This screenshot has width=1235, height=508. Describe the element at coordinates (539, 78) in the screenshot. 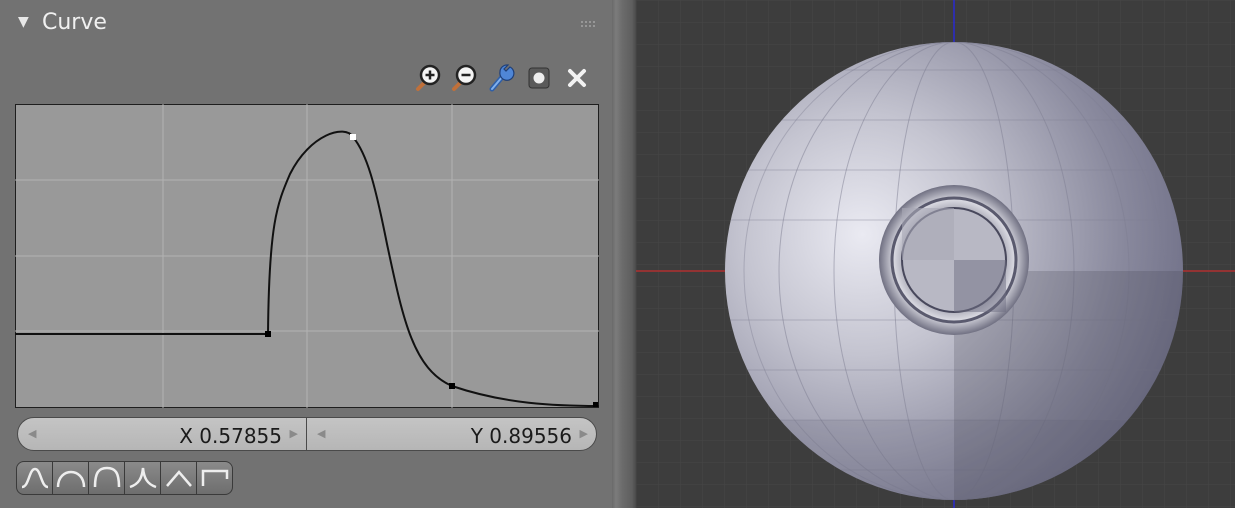

I see `clipping-toggle-icon` at that location.